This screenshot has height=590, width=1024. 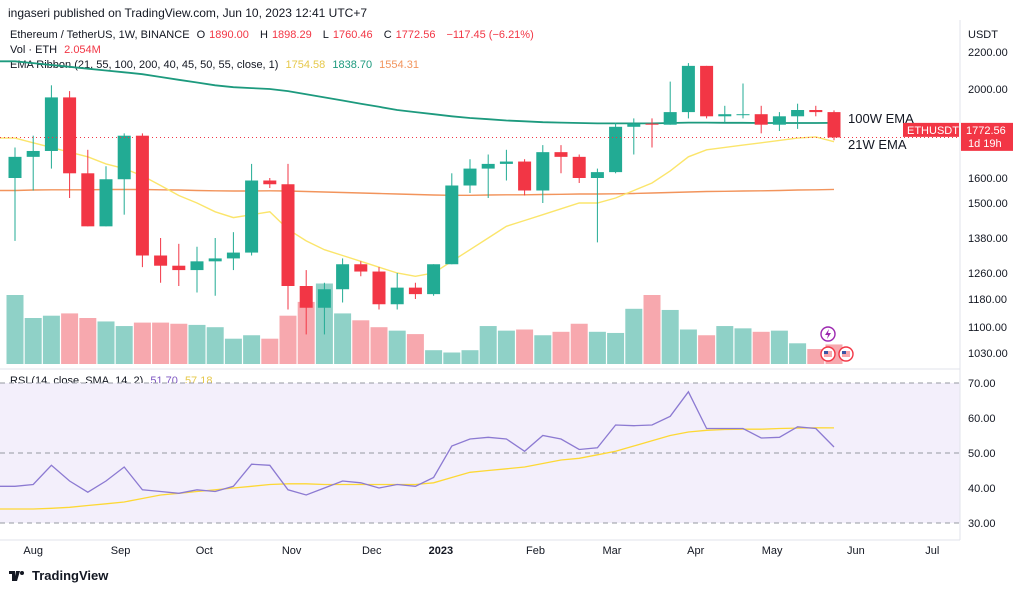 What do you see at coordinates (387, 35) in the screenshot?
I see `ohlc-close-label: C` at bounding box center [387, 35].